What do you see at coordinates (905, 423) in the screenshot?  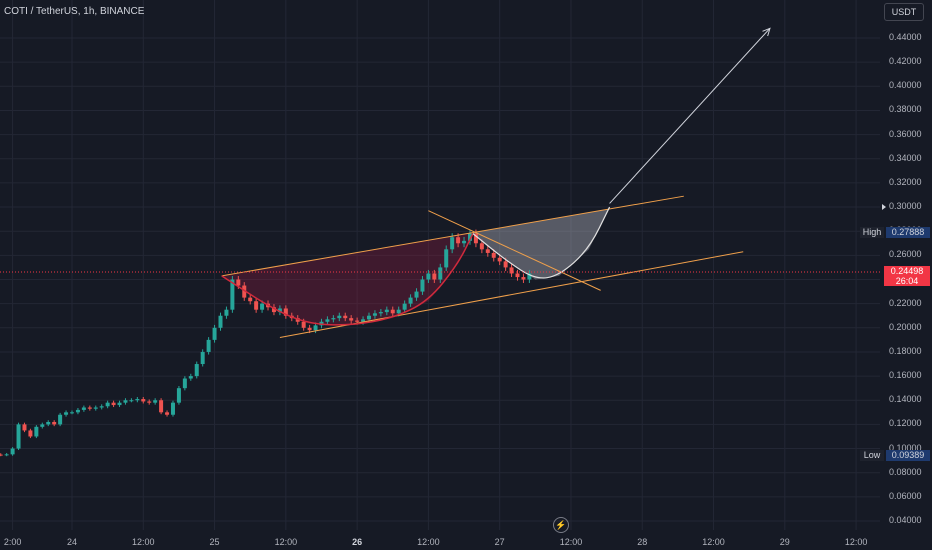 I see `y-tick-label: 0.12000` at bounding box center [905, 423].